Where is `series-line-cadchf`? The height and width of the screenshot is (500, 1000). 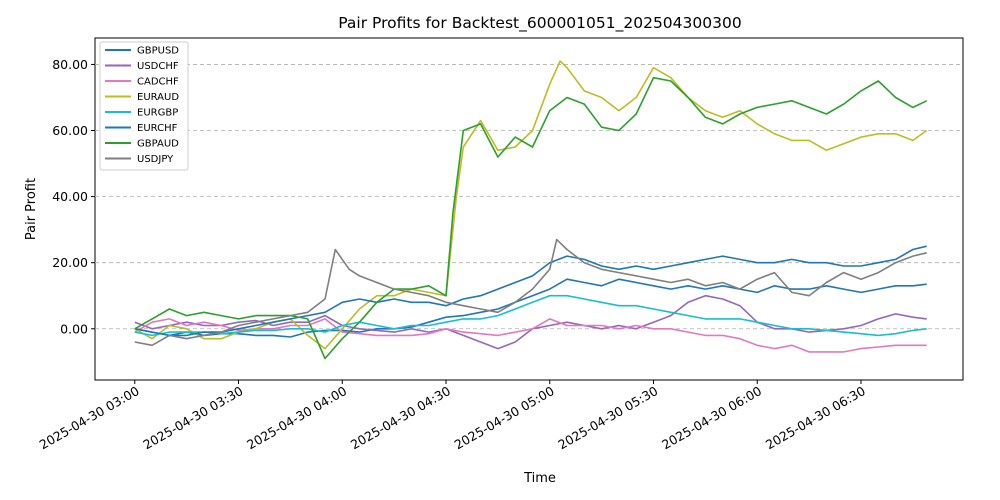 series-line-cadchf is located at coordinates (530, 335).